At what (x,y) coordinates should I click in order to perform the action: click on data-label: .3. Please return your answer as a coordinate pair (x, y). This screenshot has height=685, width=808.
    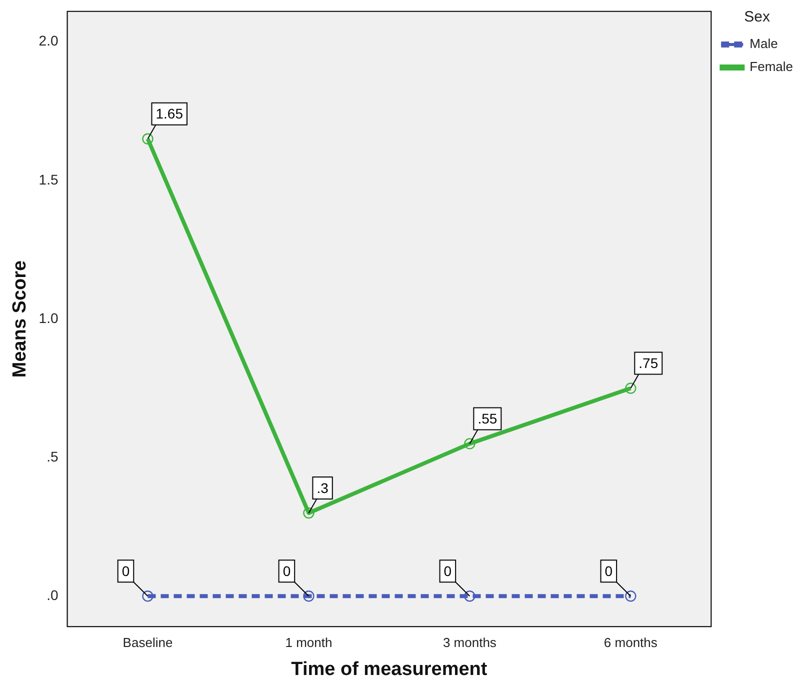
    Looking at the image, I should click on (322, 488).